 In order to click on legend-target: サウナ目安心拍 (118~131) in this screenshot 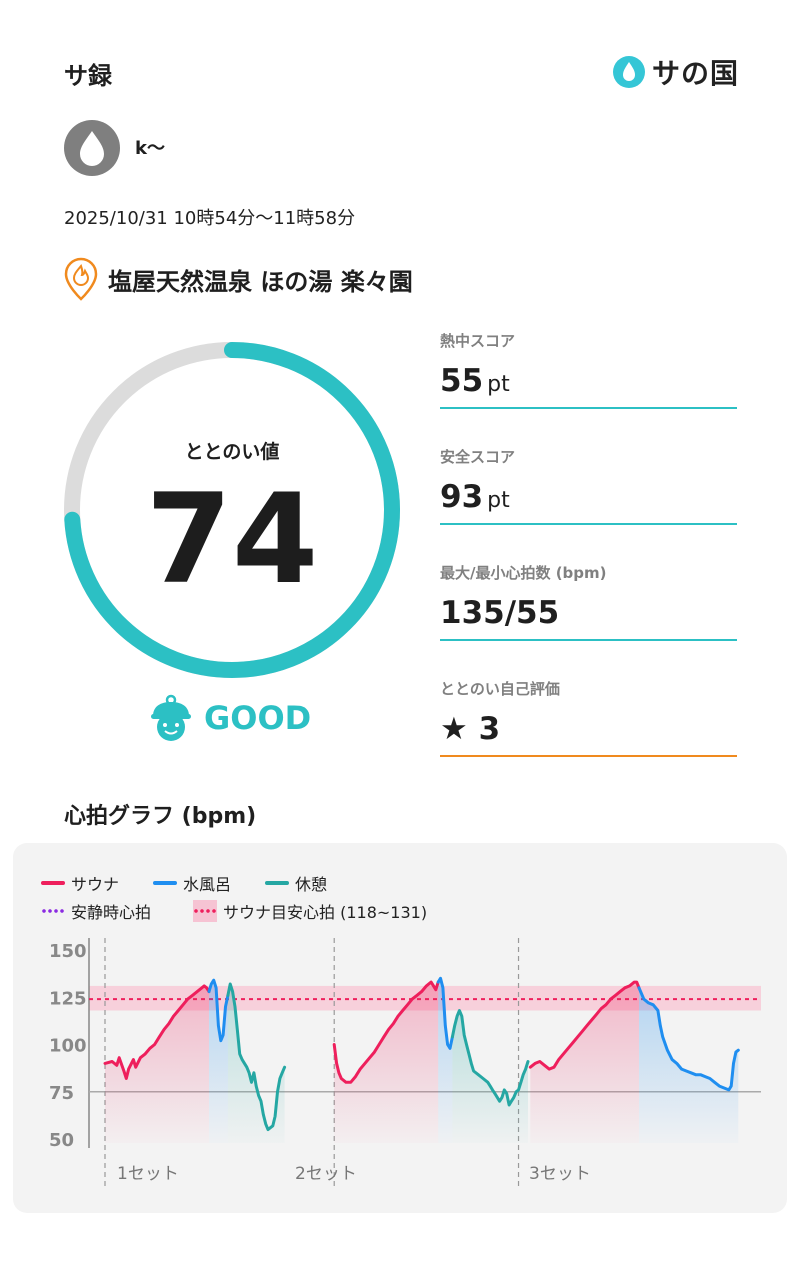, I will do `click(310, 911)`.